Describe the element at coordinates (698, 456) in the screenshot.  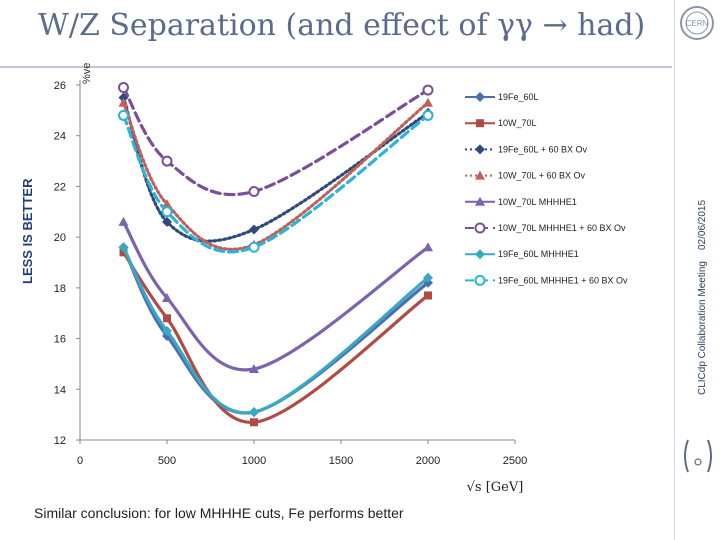
I see `clic-logo-icon` at that location.